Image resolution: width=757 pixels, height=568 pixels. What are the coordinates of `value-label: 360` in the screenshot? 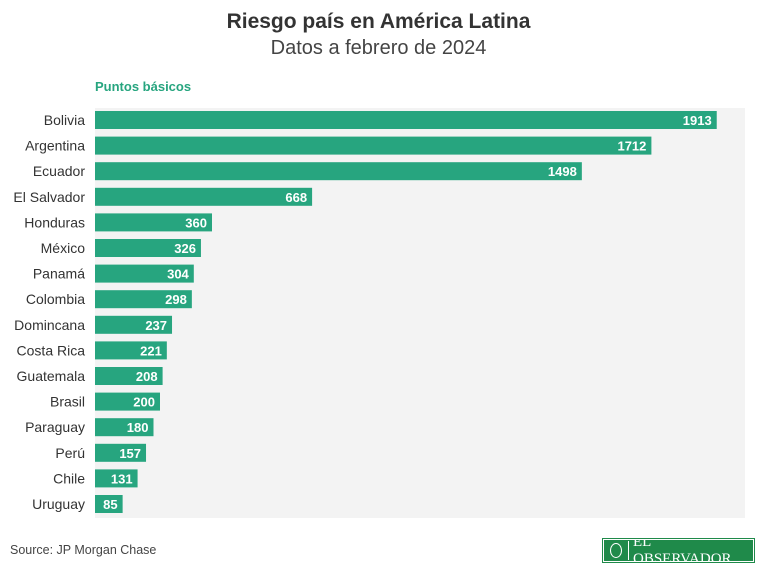 It's located at (196, 222).